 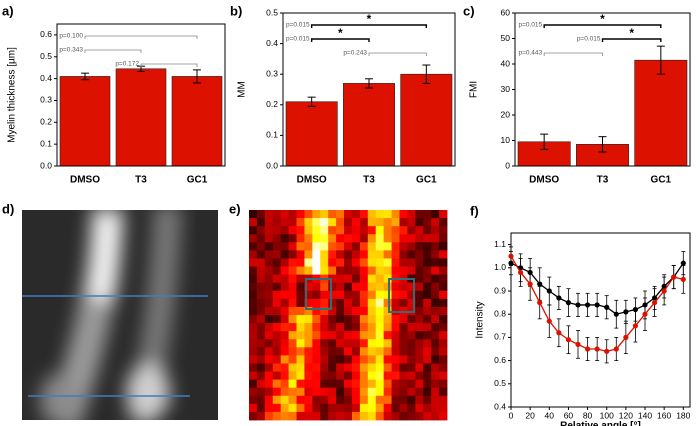 What do you see at coordinates (272, 104) in the screenshot?
I see `y-tick-label: 0.2` at bounding box center [272, 104].